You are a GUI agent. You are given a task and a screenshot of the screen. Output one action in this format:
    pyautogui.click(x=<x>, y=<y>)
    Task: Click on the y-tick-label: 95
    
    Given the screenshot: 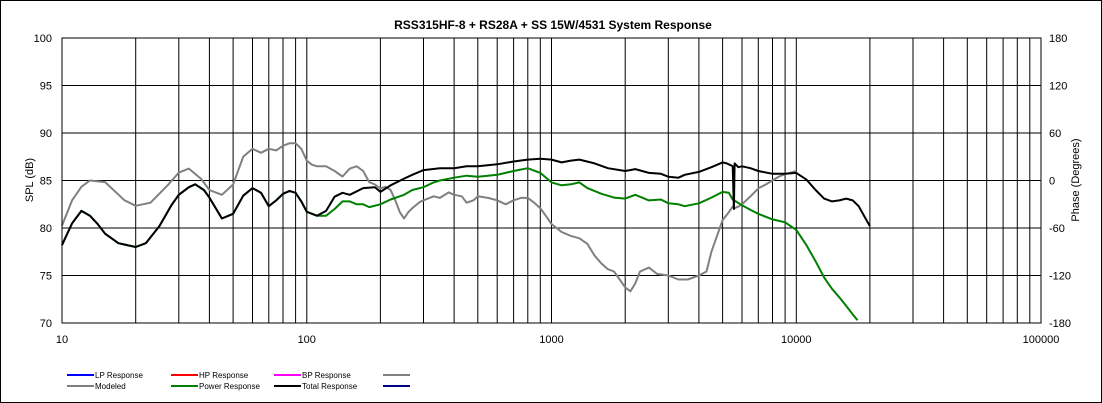 What is the action you would take?
    pyautogui.click(x=46, y=87)
    